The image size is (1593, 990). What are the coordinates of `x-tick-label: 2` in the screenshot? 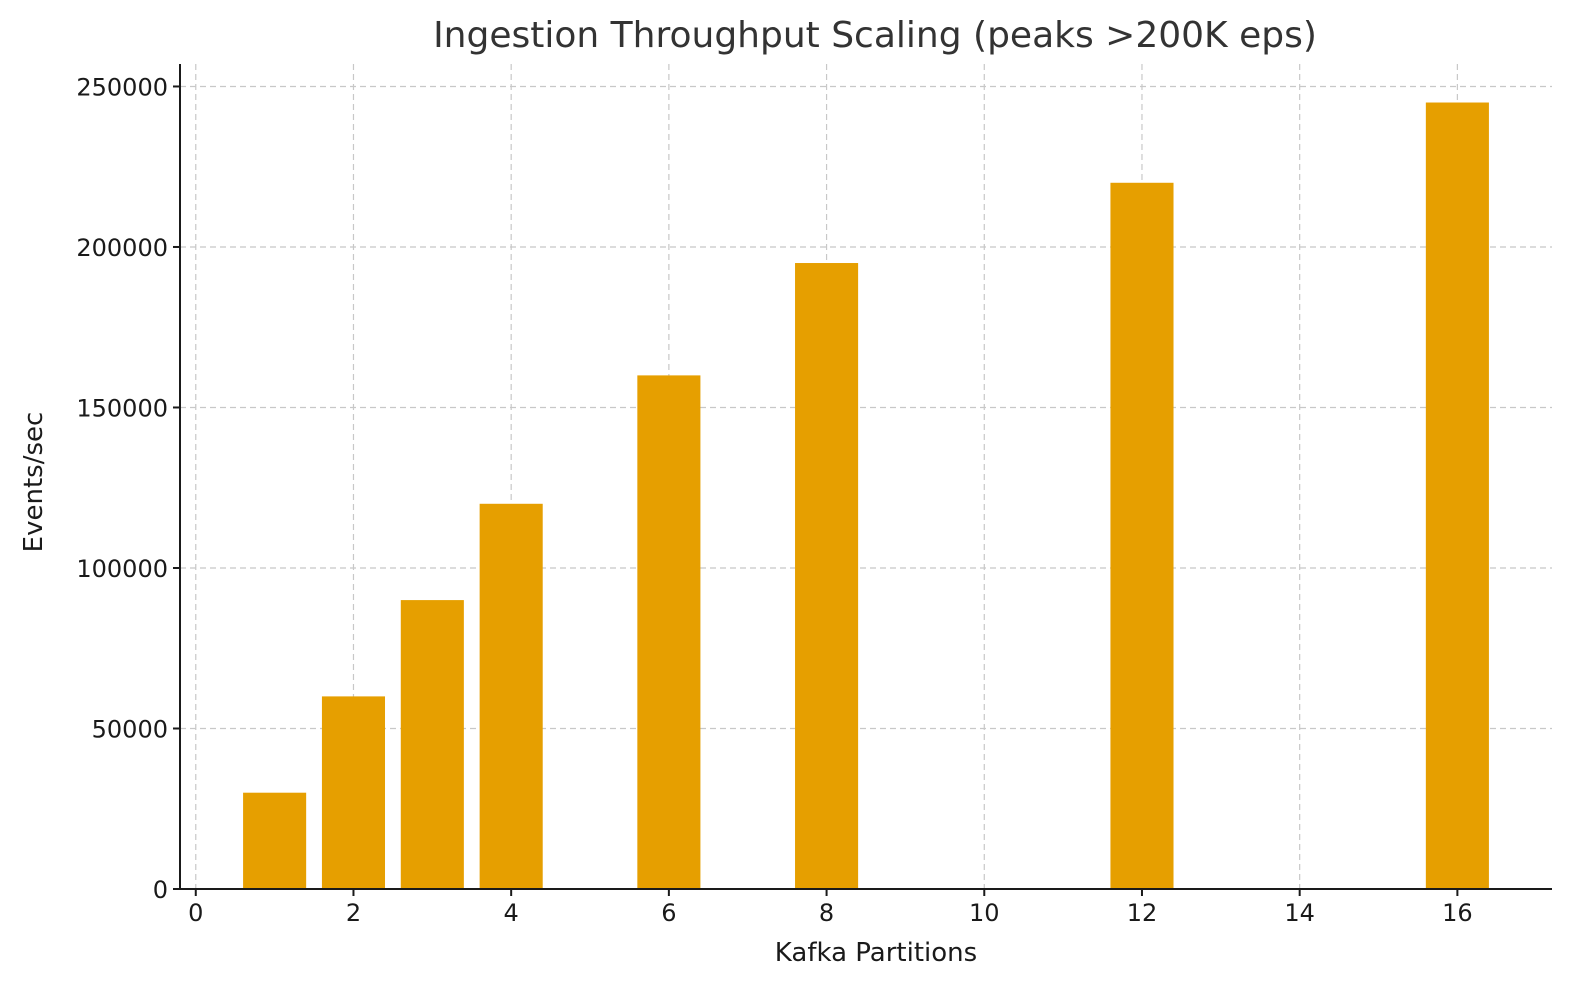 It's located at (353, 913).